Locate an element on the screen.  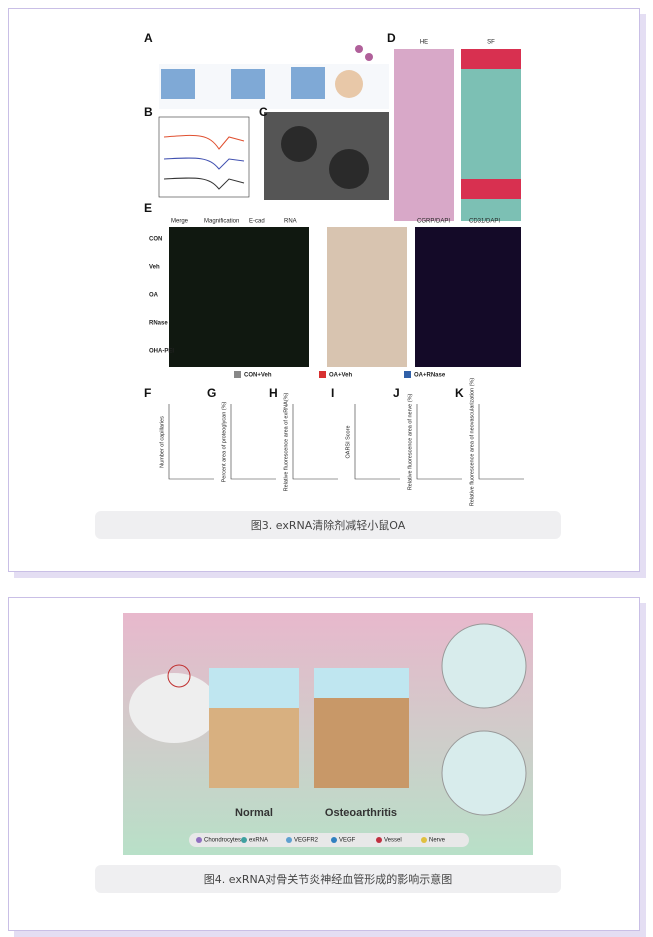
panel-letter: K is located at coordinates (459, 393).